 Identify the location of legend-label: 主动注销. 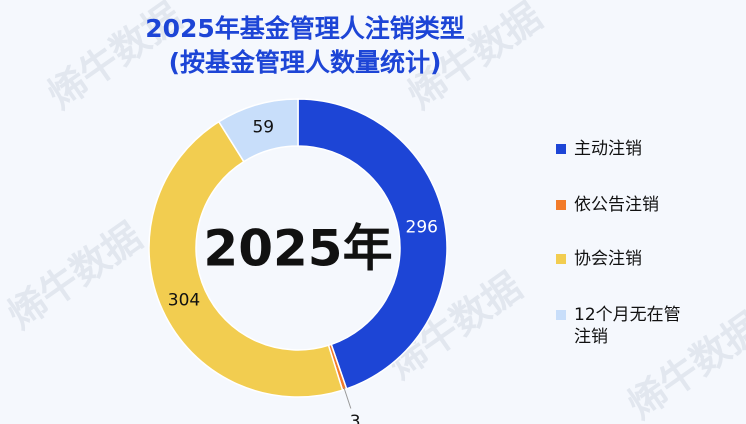
(608, 149).